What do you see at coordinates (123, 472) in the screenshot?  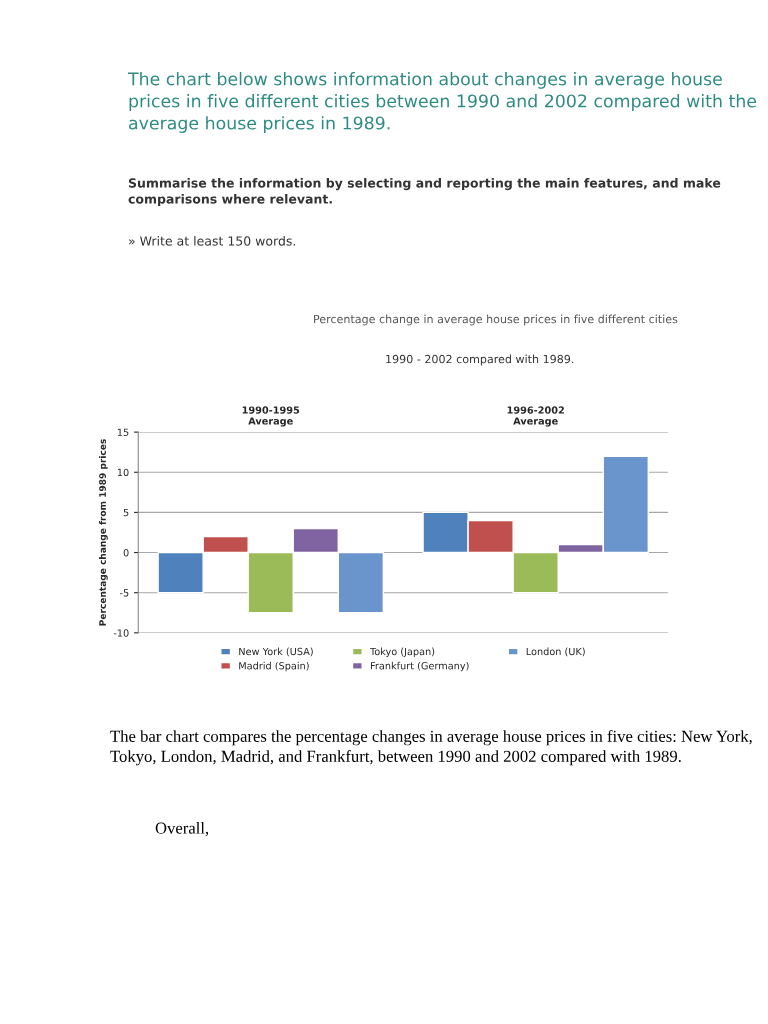 I see `y-tick-label: 10` at bounding box center [123, 472].